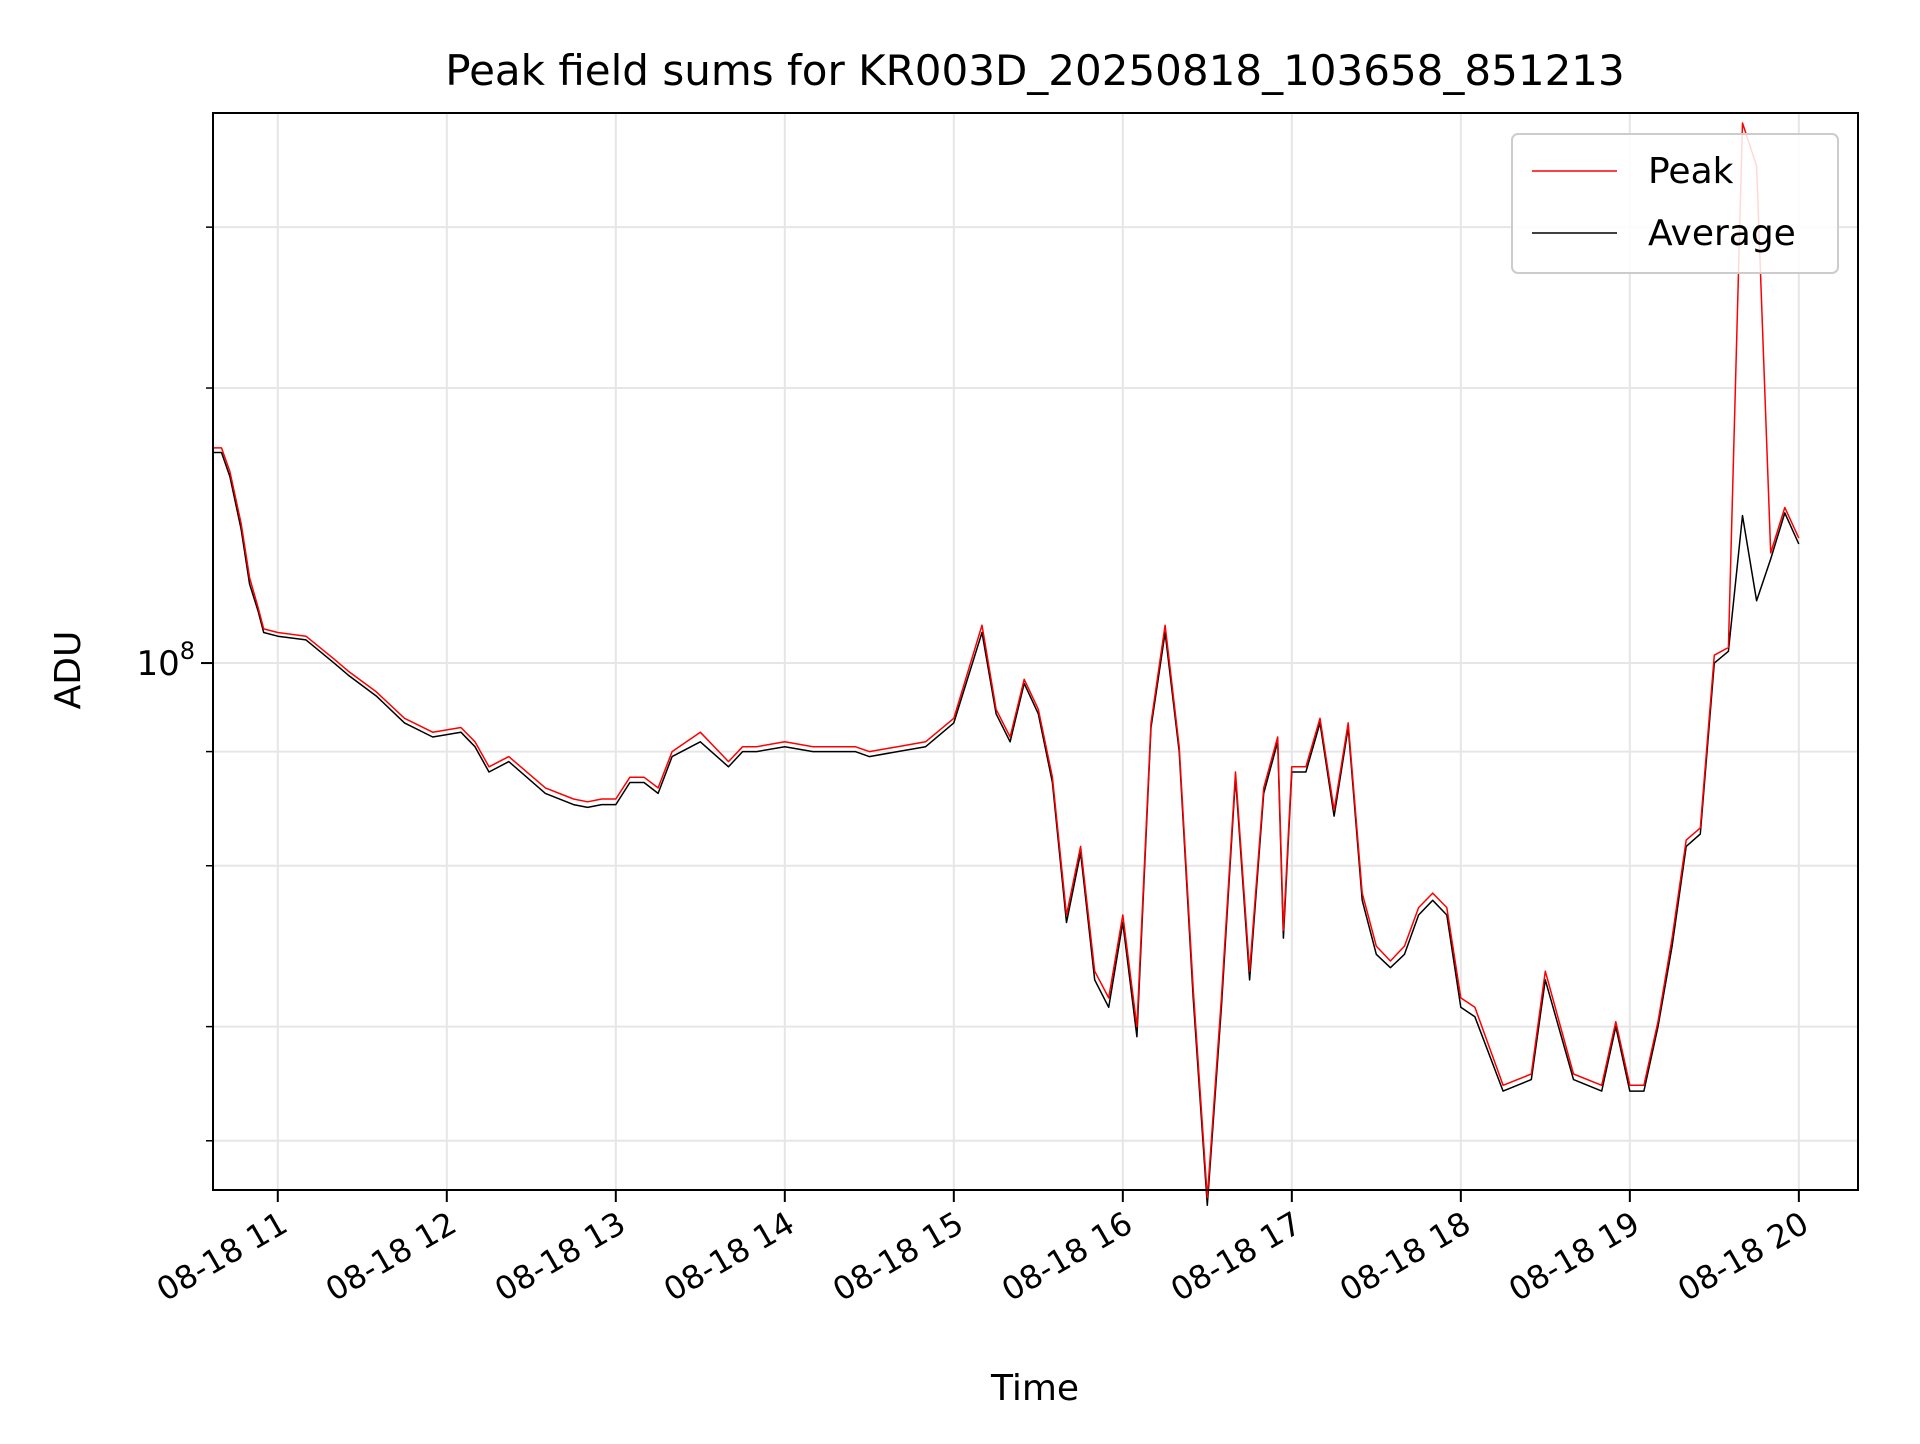 Image resolution: width=1920 pixels, height=1444 pixels. I want to click on legend-average-label: Average, so click(1722, 233).